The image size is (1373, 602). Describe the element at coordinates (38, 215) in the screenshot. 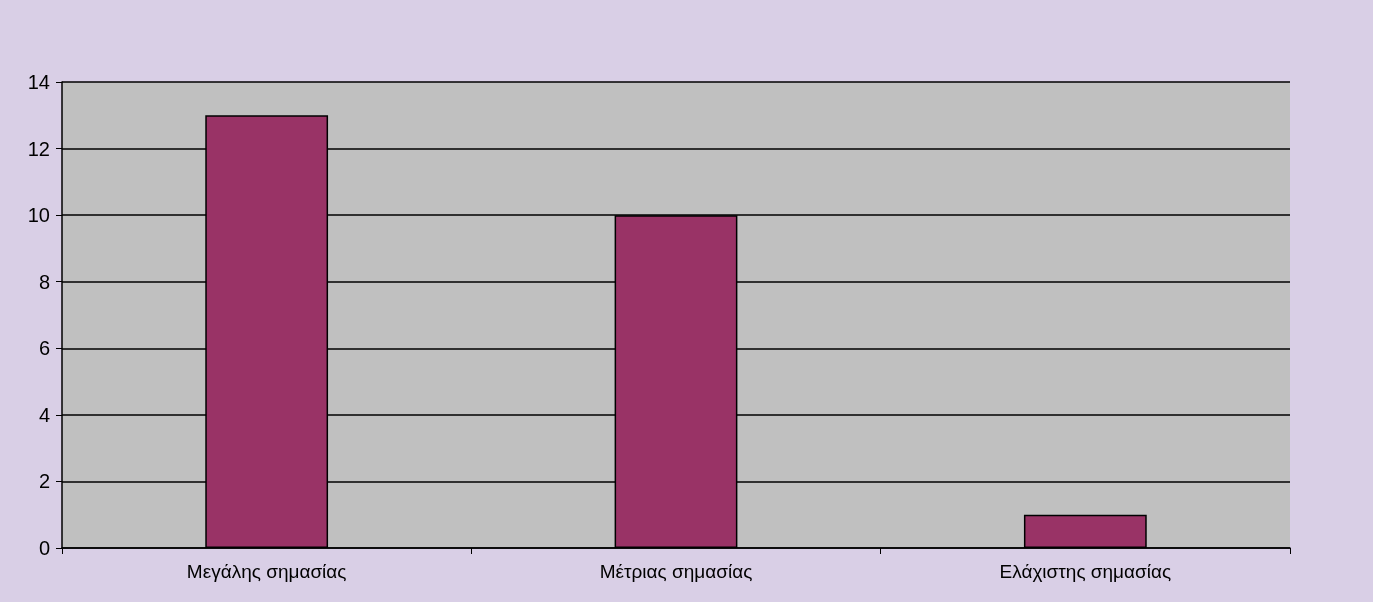

I see `y-tick-label: 10` at that location.